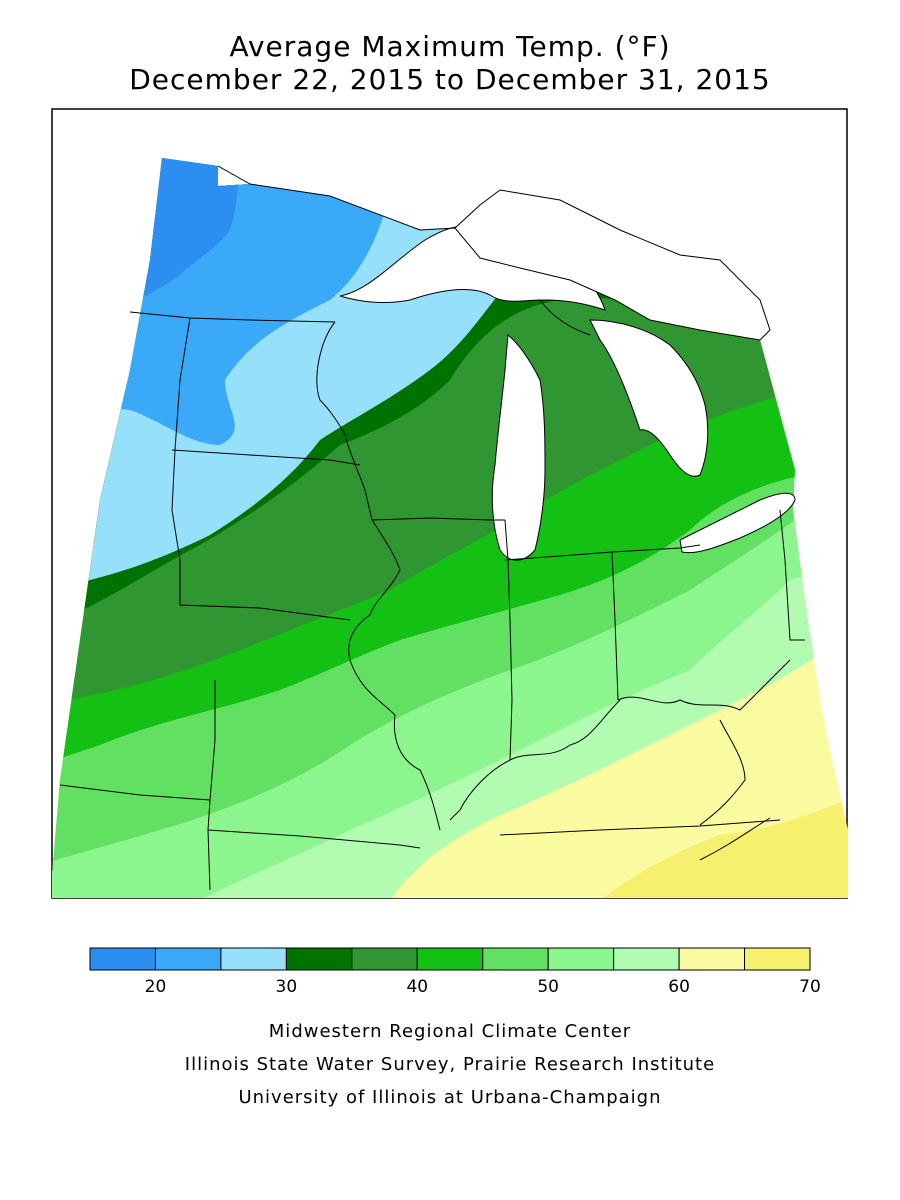 The image size is (900, 1200). Describe the element at coordinates (450, 79) in the screenshot. I see `map-date-range: December 22, 2015 to December 31, 2015` at that location.